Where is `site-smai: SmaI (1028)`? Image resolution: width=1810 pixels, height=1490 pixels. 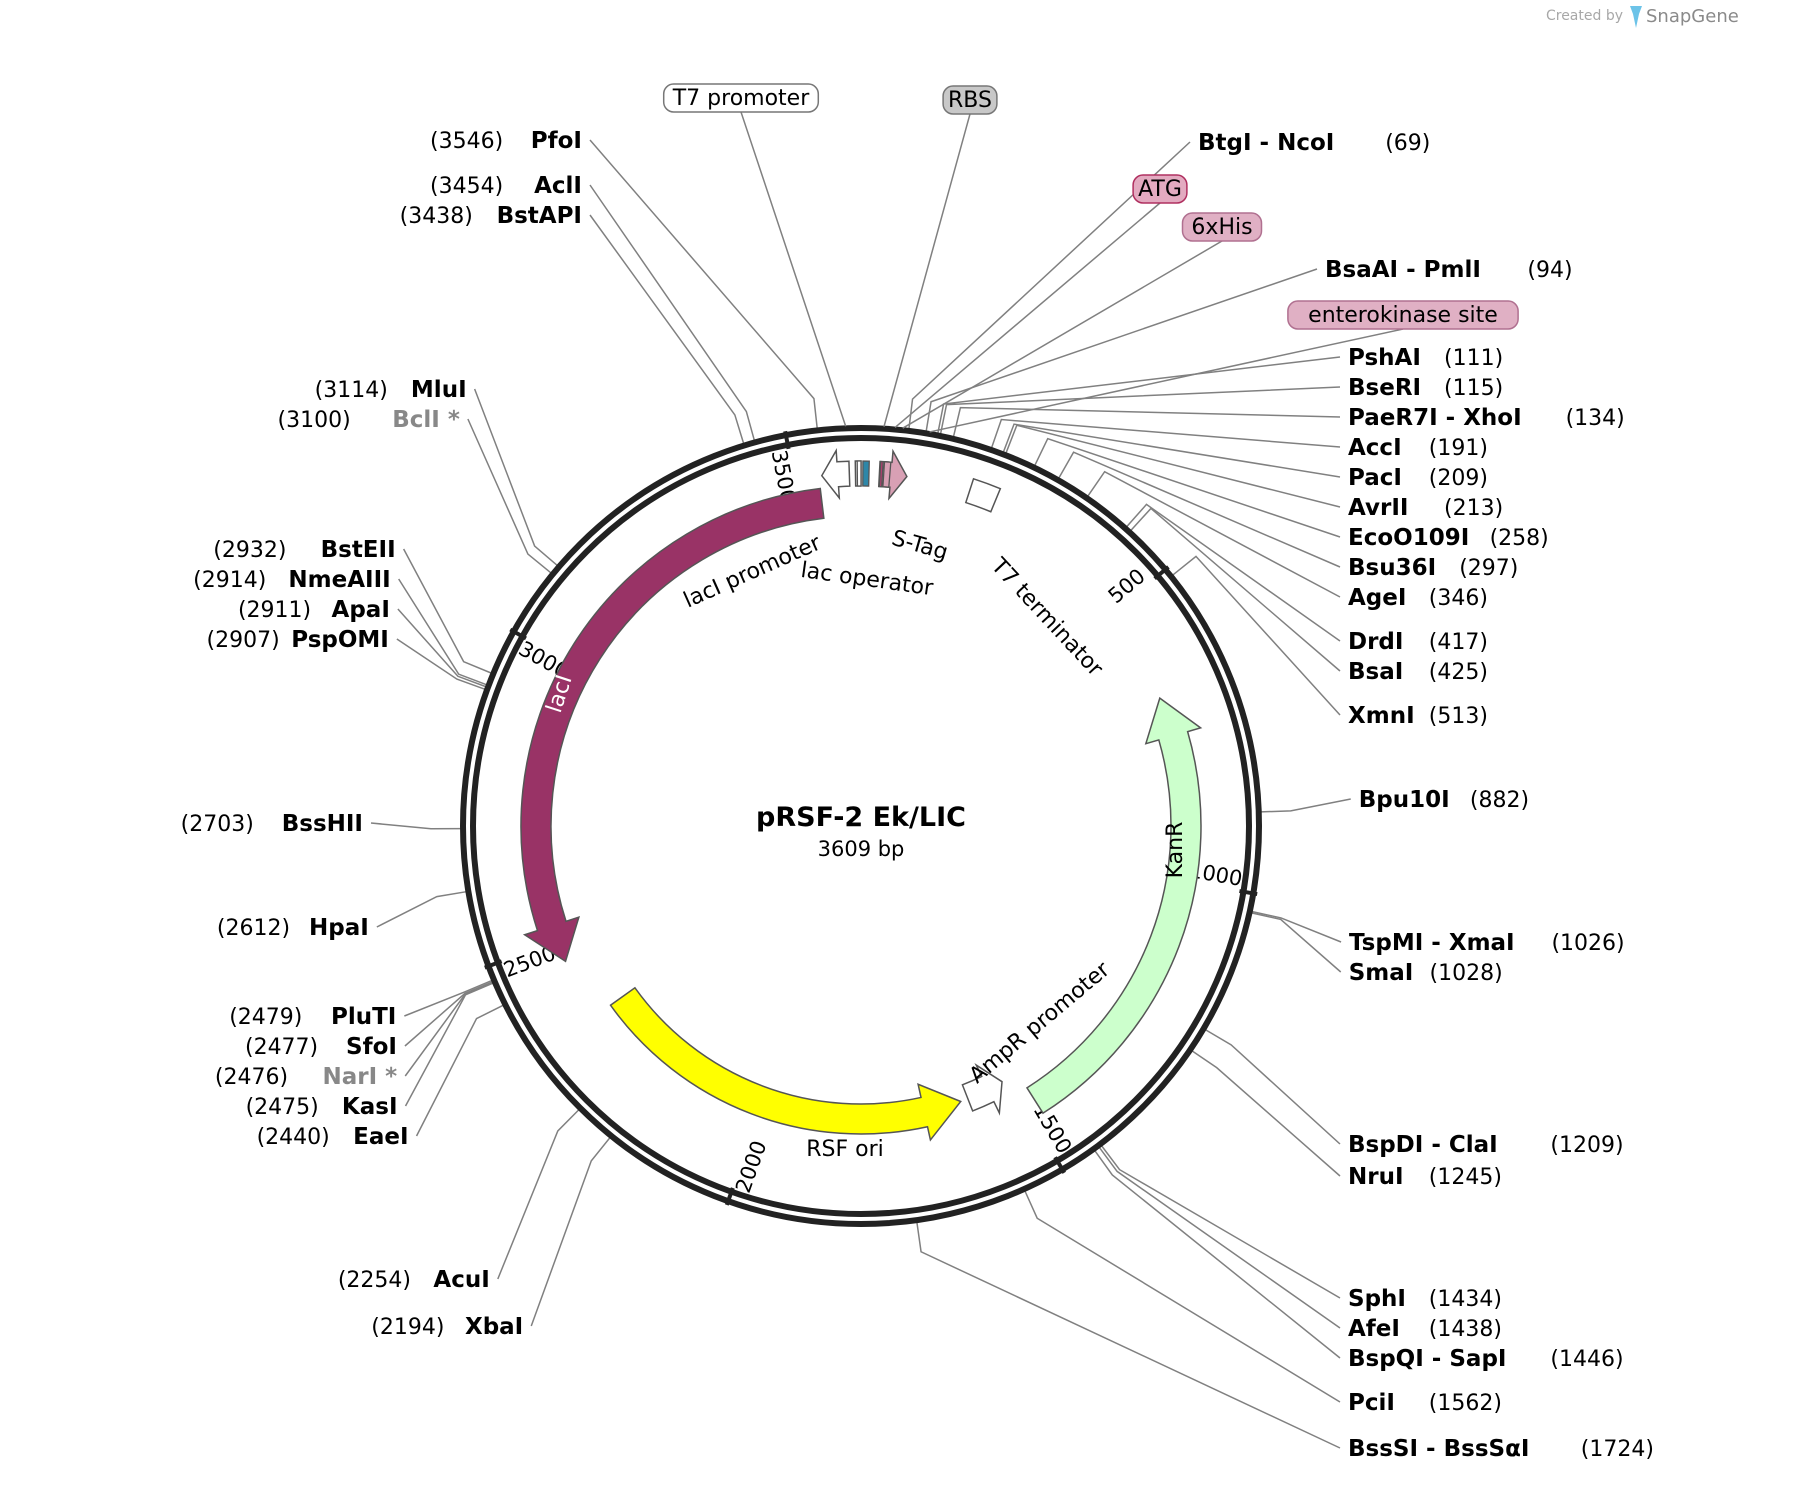 site-smai: SmaI (1028) is located at coordinates (1426, 973).